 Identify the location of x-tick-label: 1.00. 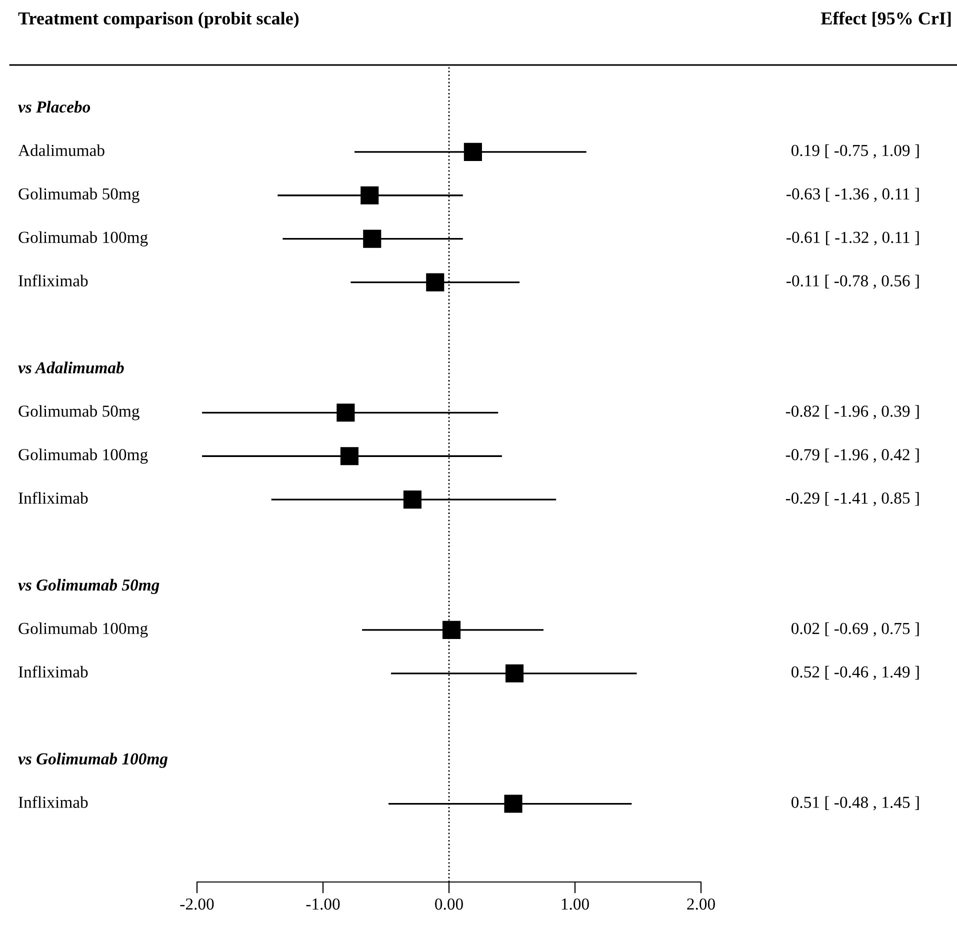
(575, 904).